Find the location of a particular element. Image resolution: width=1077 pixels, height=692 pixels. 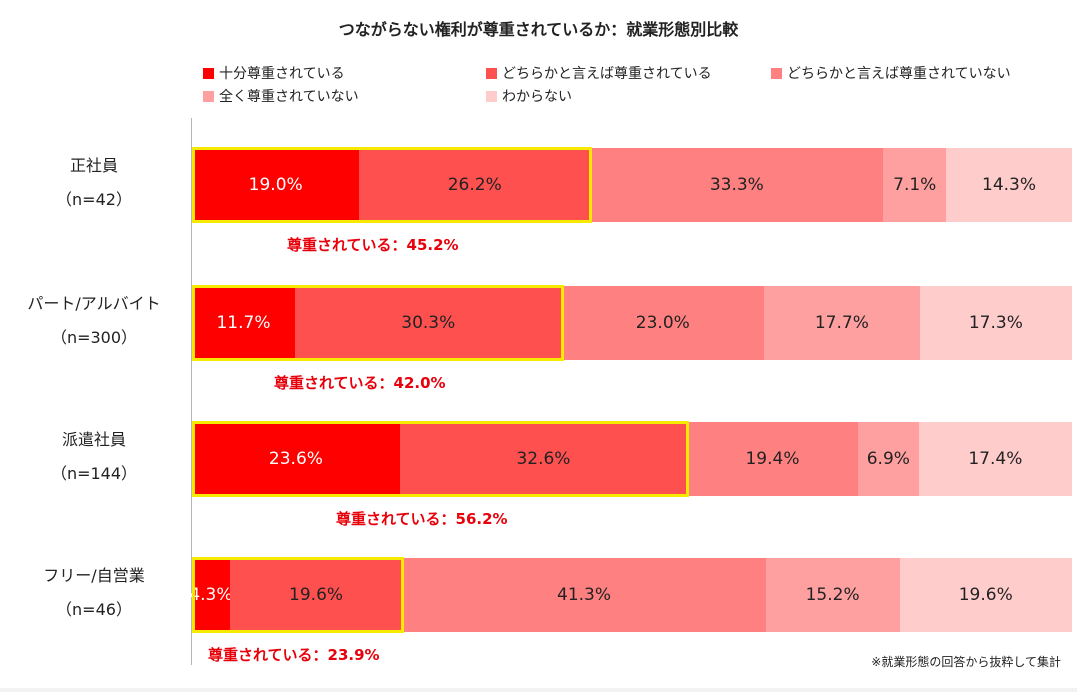

legend-item: 全く尊重されていない is located at coordinates (281, 96).